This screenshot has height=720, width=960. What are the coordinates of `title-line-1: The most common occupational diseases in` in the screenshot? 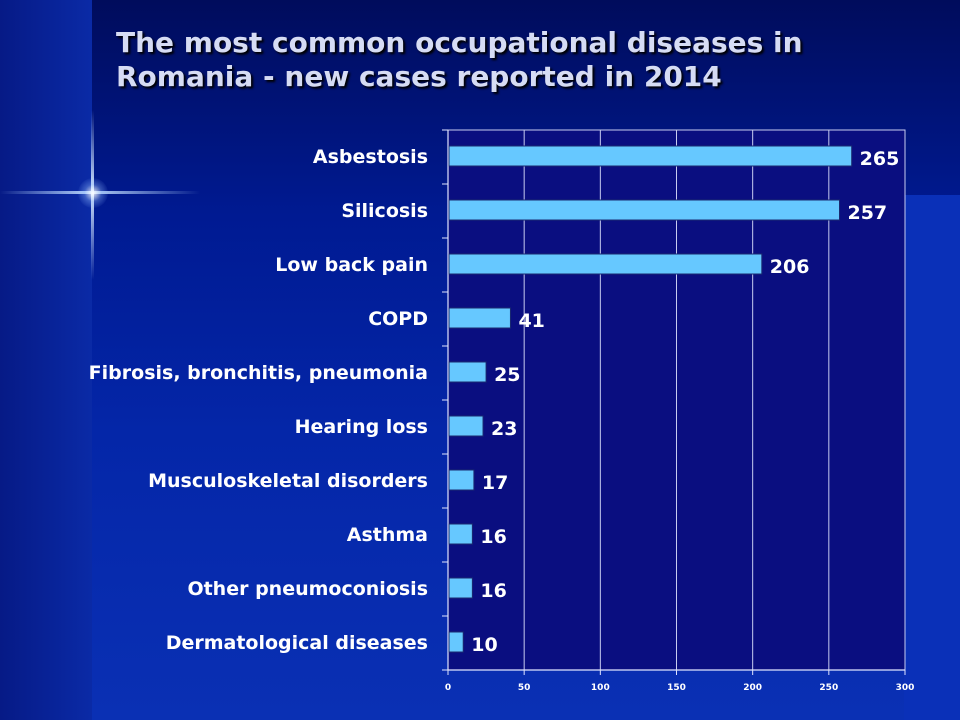 It's located at (459, 42).